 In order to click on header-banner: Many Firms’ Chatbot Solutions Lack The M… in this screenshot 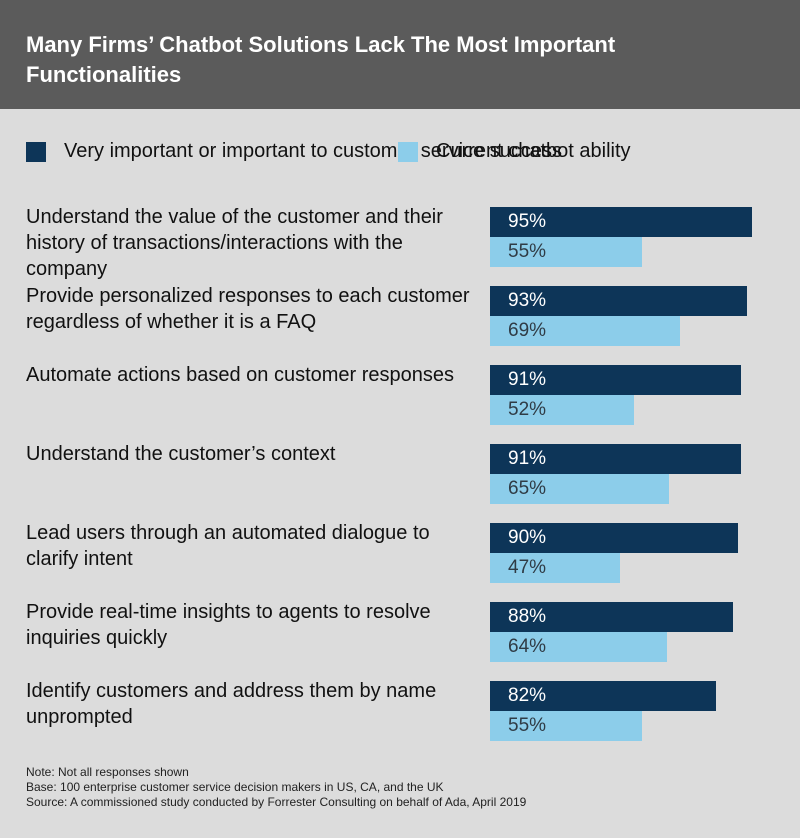, I will do `click(400, 54)`.